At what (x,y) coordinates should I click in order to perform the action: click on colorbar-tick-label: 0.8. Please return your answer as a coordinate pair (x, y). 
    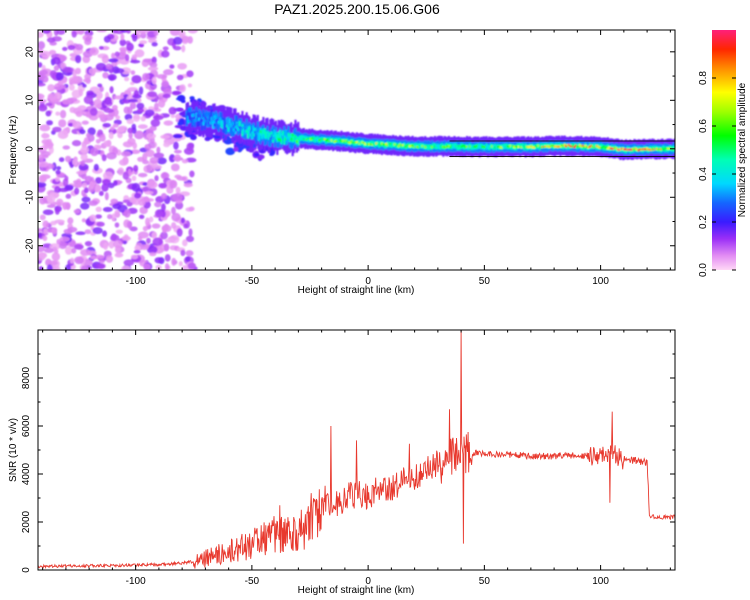
    Looking at the image, I should click on (703, 78).